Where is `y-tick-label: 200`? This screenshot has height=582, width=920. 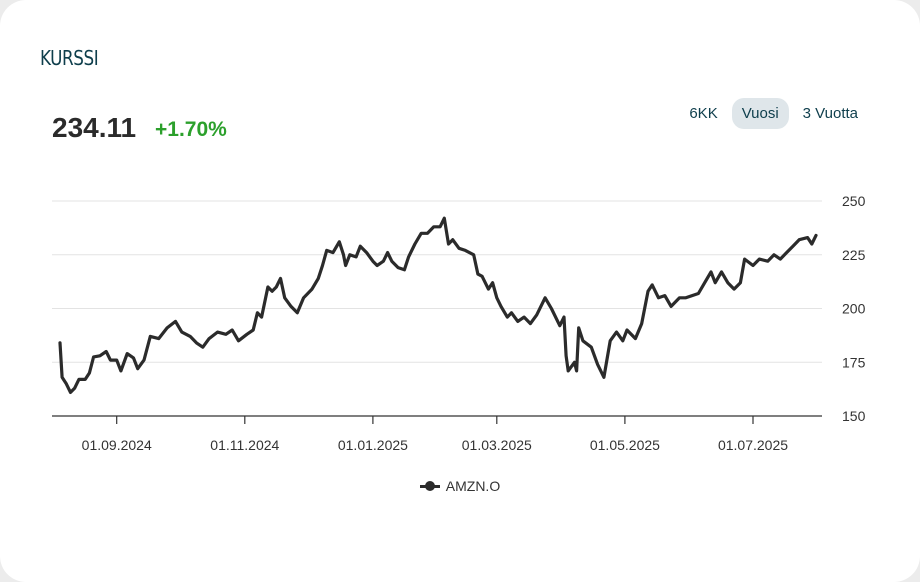
y-tick-label: 200 is located at coordinates (854, 309).